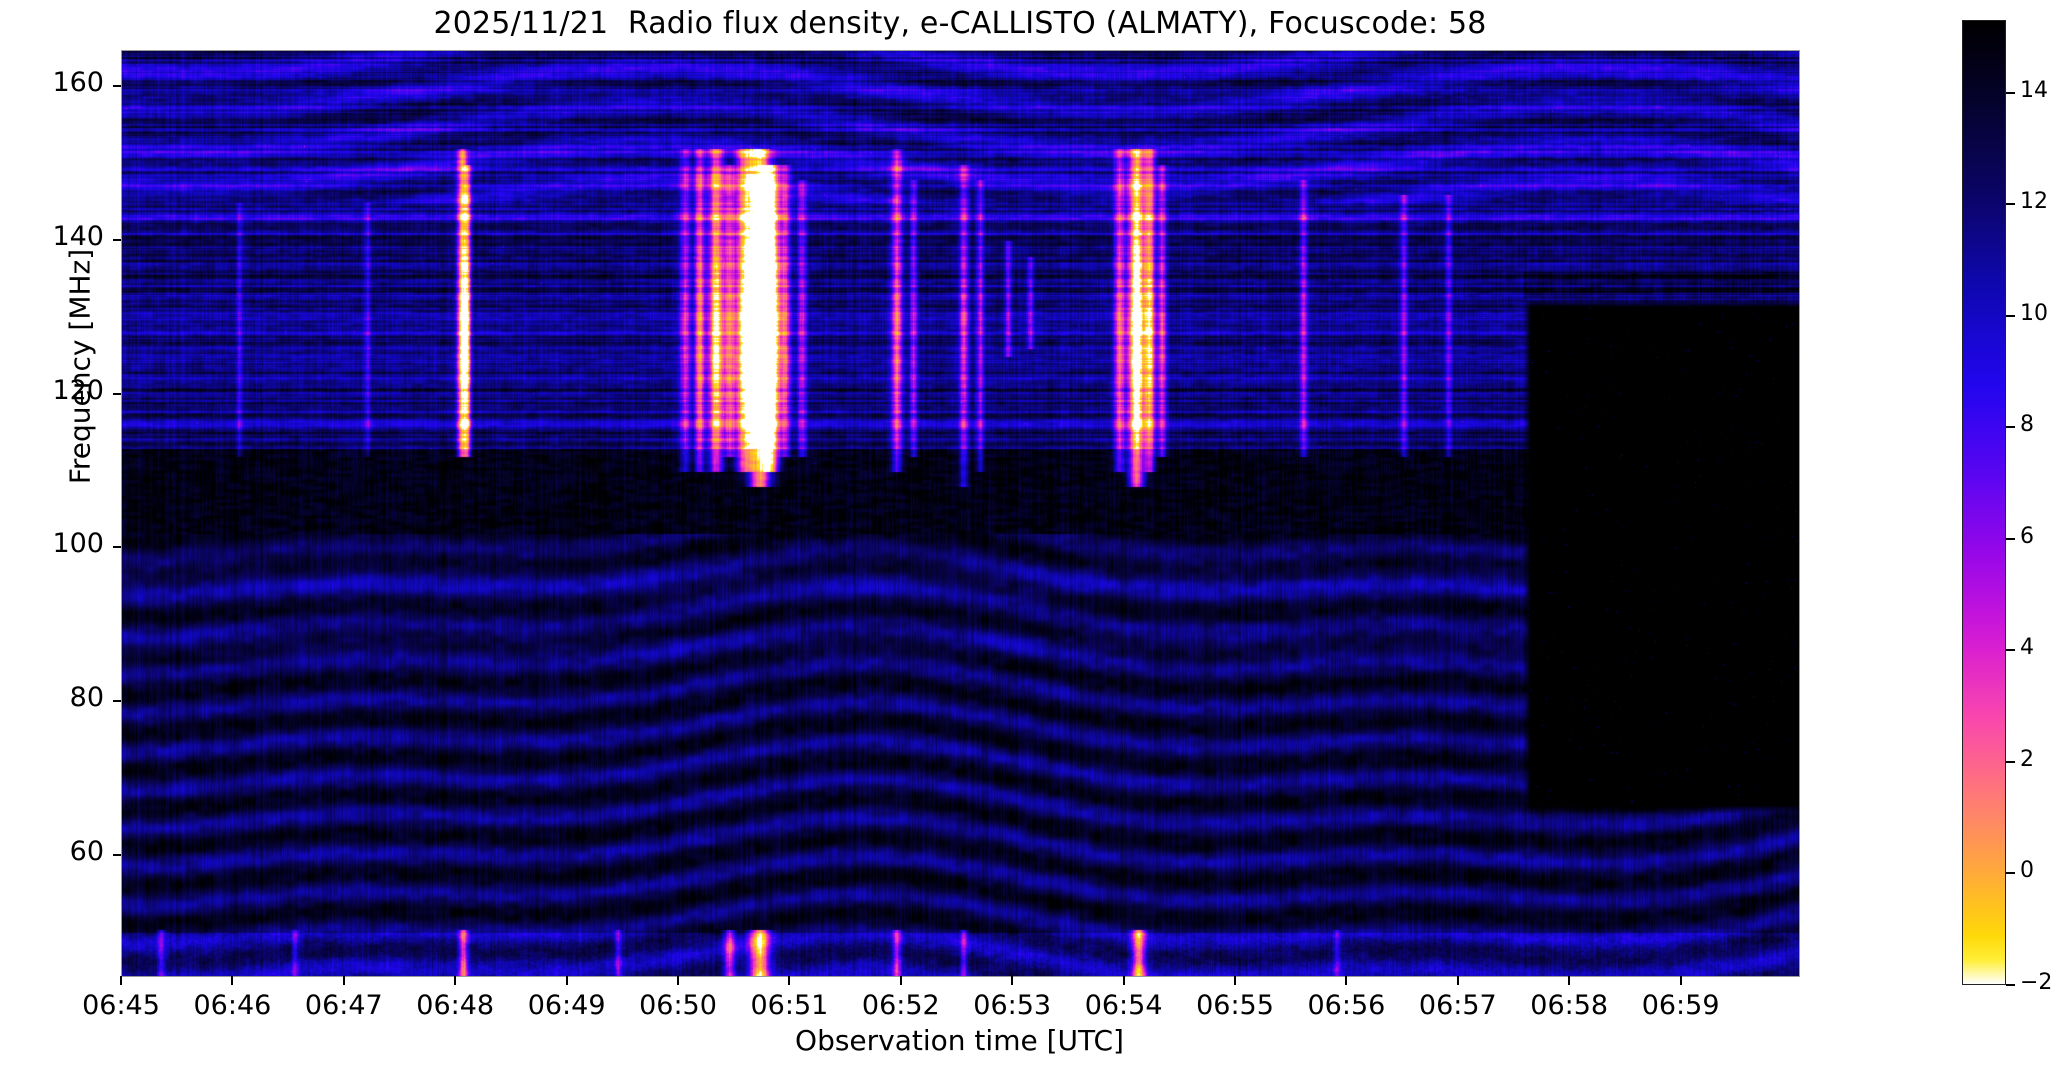 The width and height of the screenshot is (2066, 1067). Describe the element at coordinates (1569, 1005) in the screenshot. I see `x-tick-label: 06:58` at that location.